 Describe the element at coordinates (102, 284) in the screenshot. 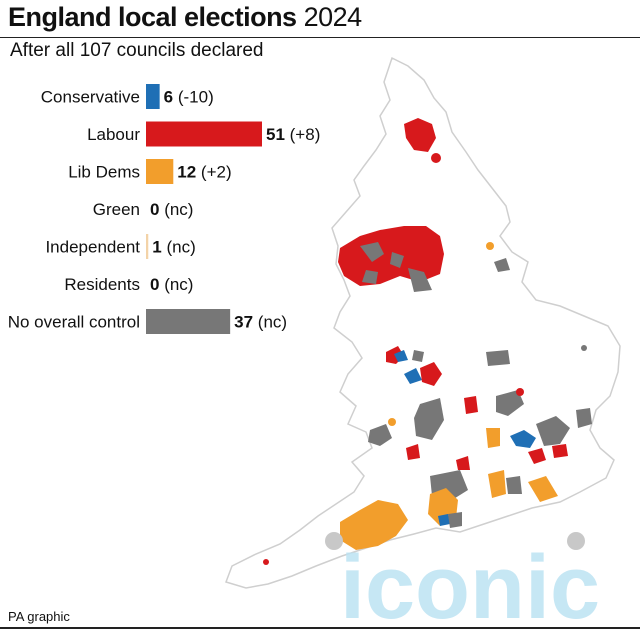

I see `party-label-residents: Residents` at that location.